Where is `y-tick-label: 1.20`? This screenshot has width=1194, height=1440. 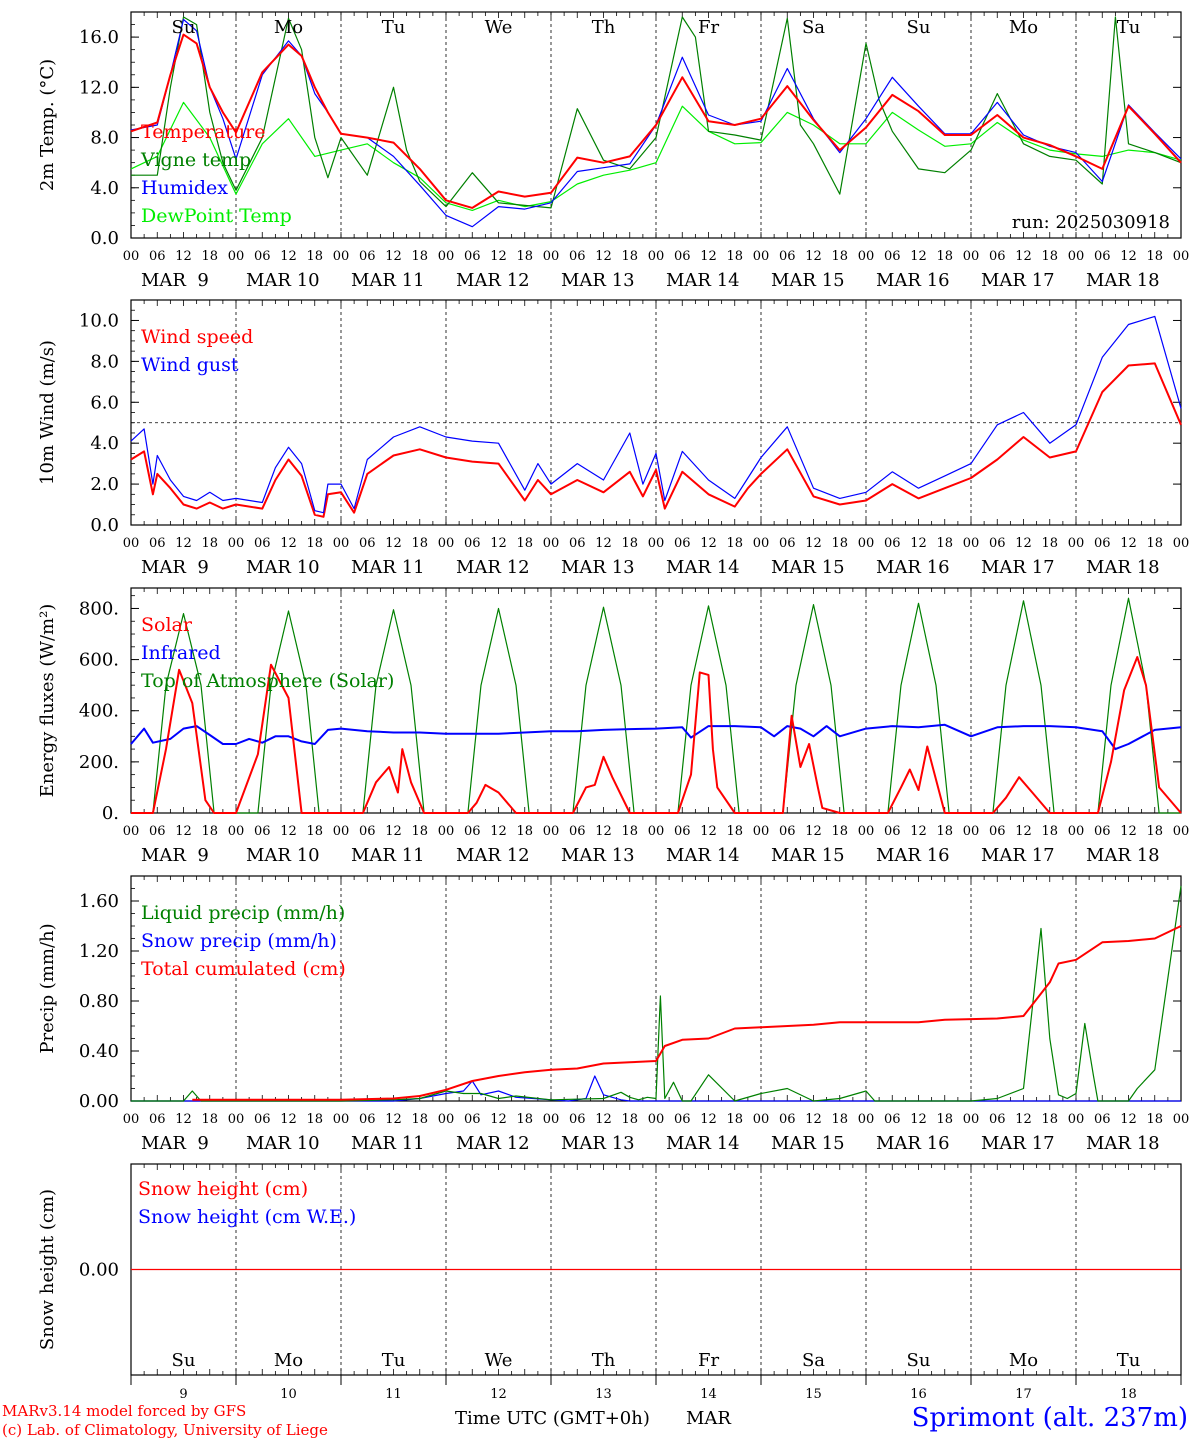
y-tick-label: 1.20 is located at coordinates (99, 951).